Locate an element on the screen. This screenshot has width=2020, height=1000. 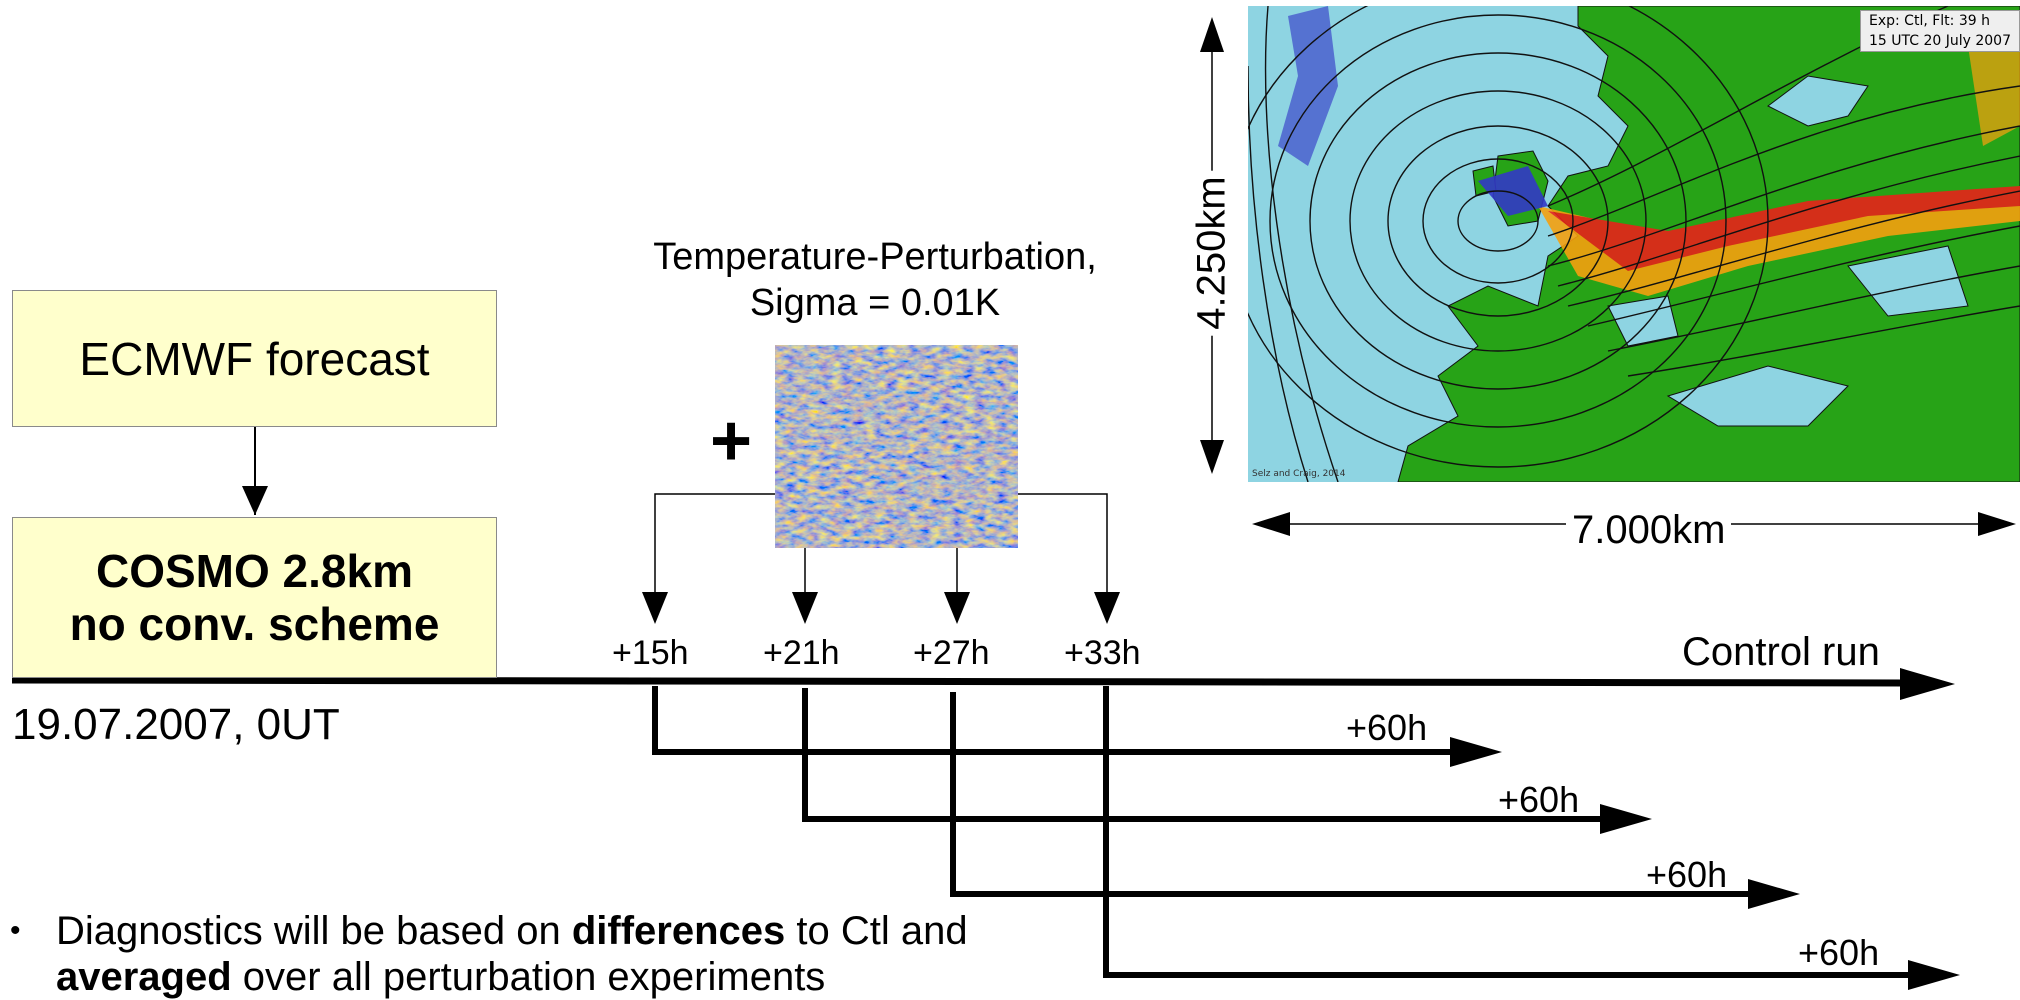
cosmo-label-line2: no conv. scheme is located at coordinates (254, 623).